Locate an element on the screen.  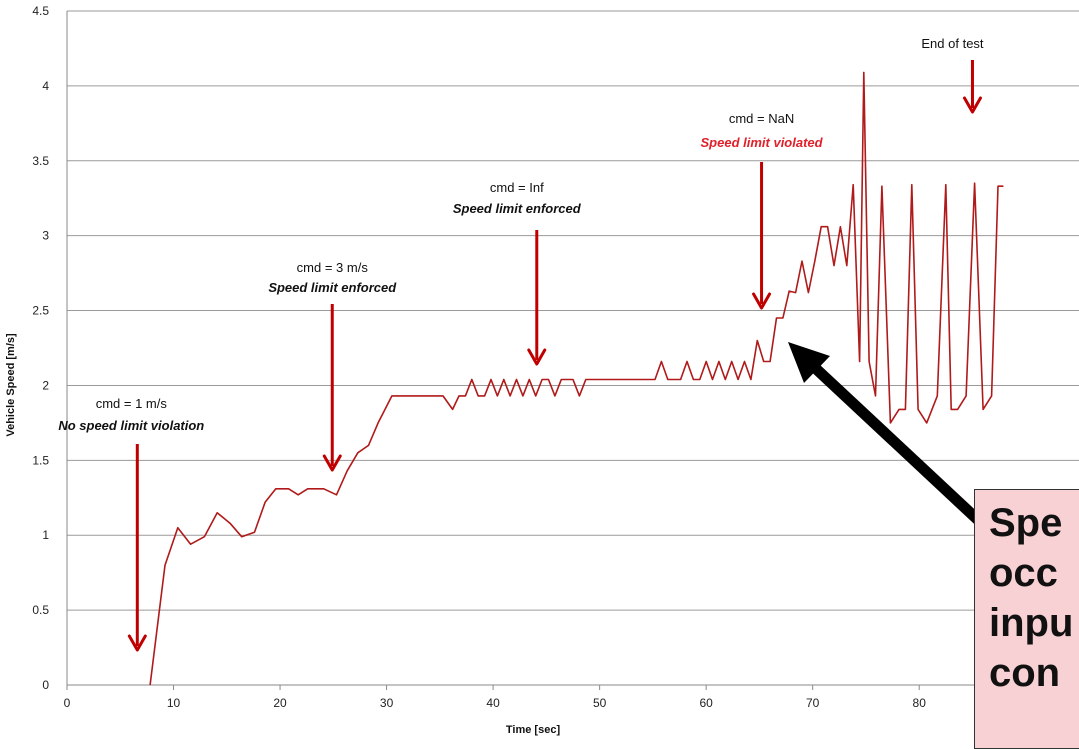
x-tick-label: 20 is located at coordinates (280, 703).